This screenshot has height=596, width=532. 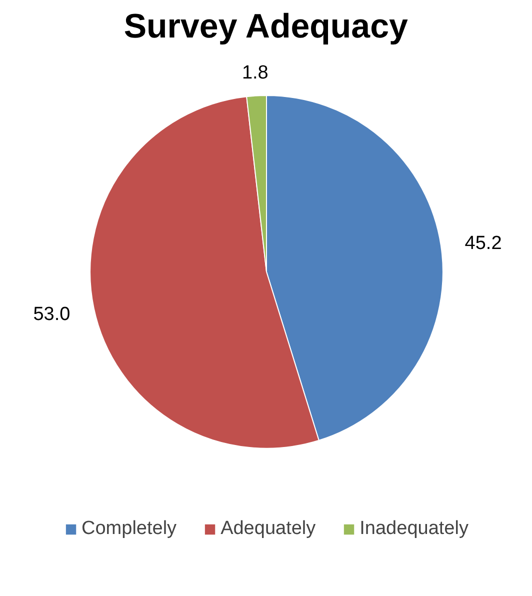 I want to click on data-label: 53.0, so click(x=51, y=315).